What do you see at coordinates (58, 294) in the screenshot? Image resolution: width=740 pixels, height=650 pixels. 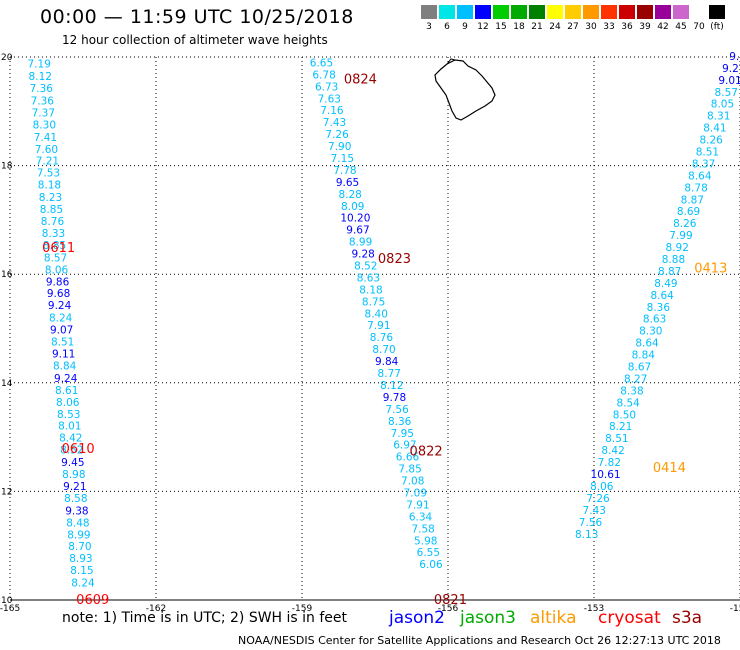 I see `wave-height-value: 9.68` at bounding box center [58, 294].